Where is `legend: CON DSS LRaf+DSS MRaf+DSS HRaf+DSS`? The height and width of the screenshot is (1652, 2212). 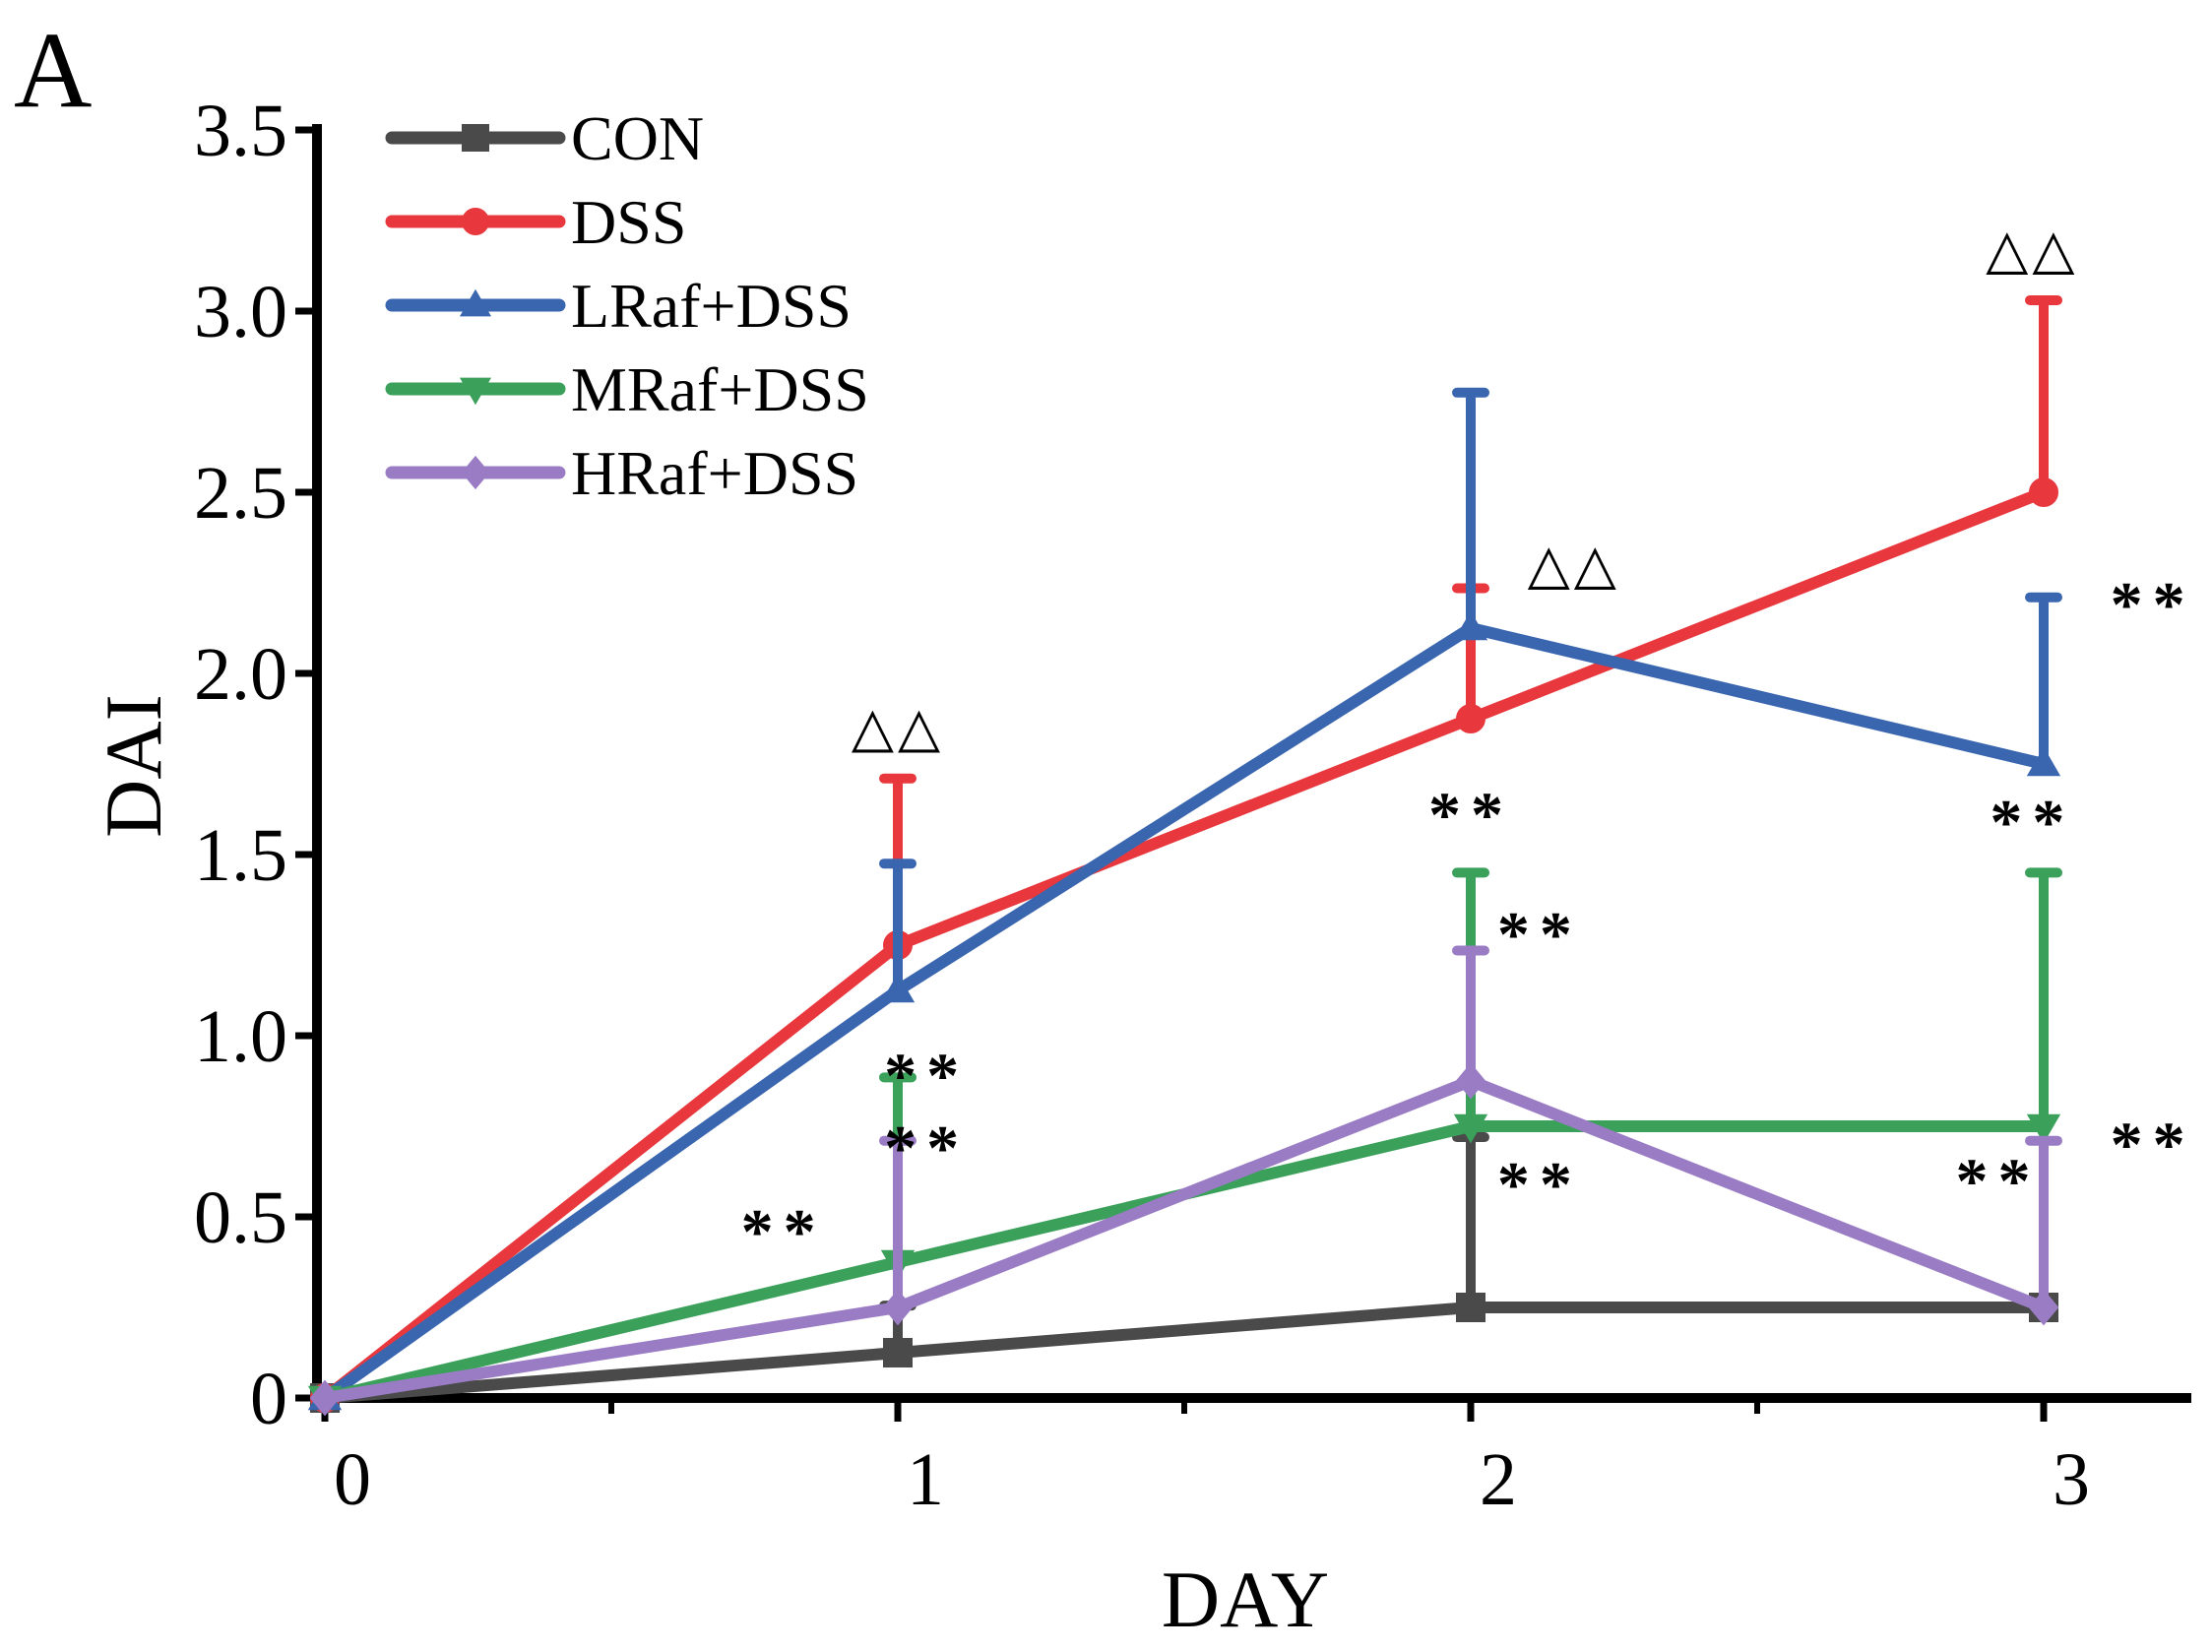
legend: CON DSS LRaf+DSS MRaf+DSS HRaf+DSS is located at coordinates (627, 306).